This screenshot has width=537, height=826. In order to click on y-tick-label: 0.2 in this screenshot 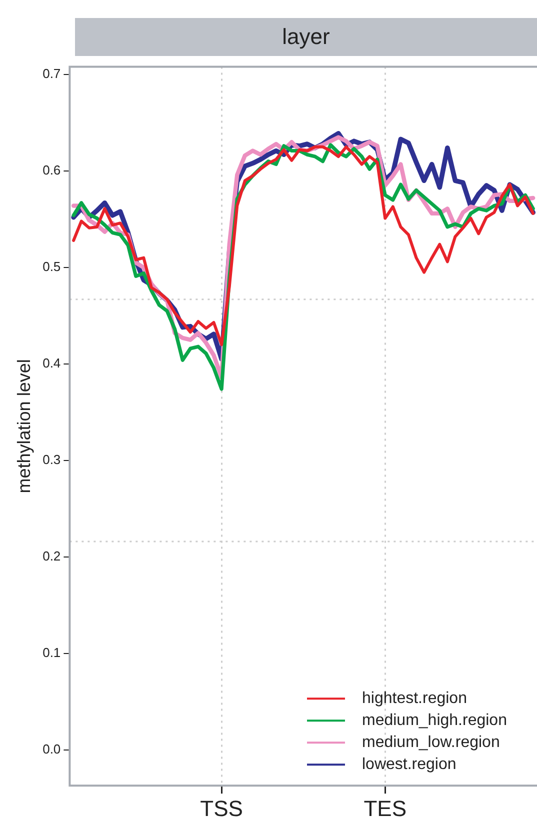, I will do `click(51, 556)`.